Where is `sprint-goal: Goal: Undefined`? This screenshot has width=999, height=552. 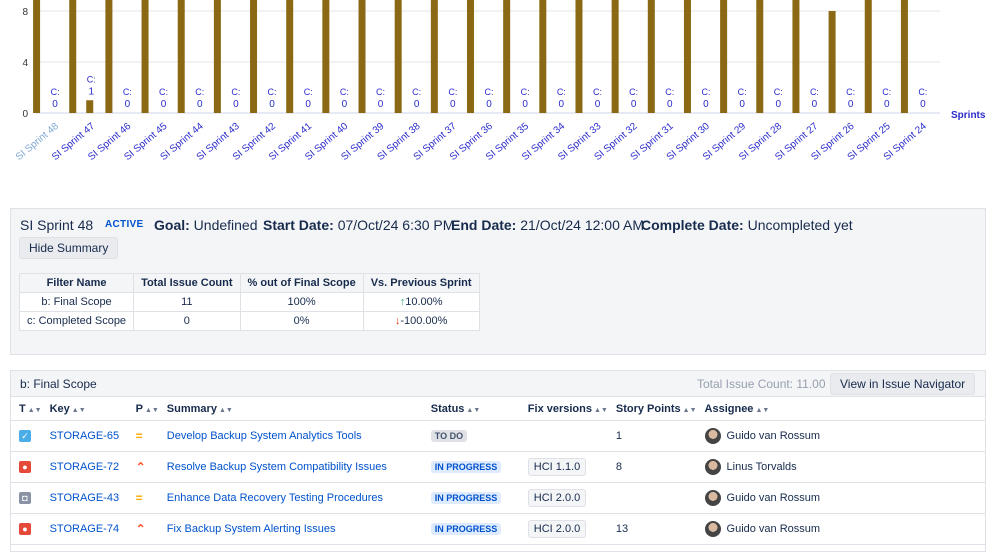
sprint-goal: Goal: Undefined is located at coordinates (206, 225).